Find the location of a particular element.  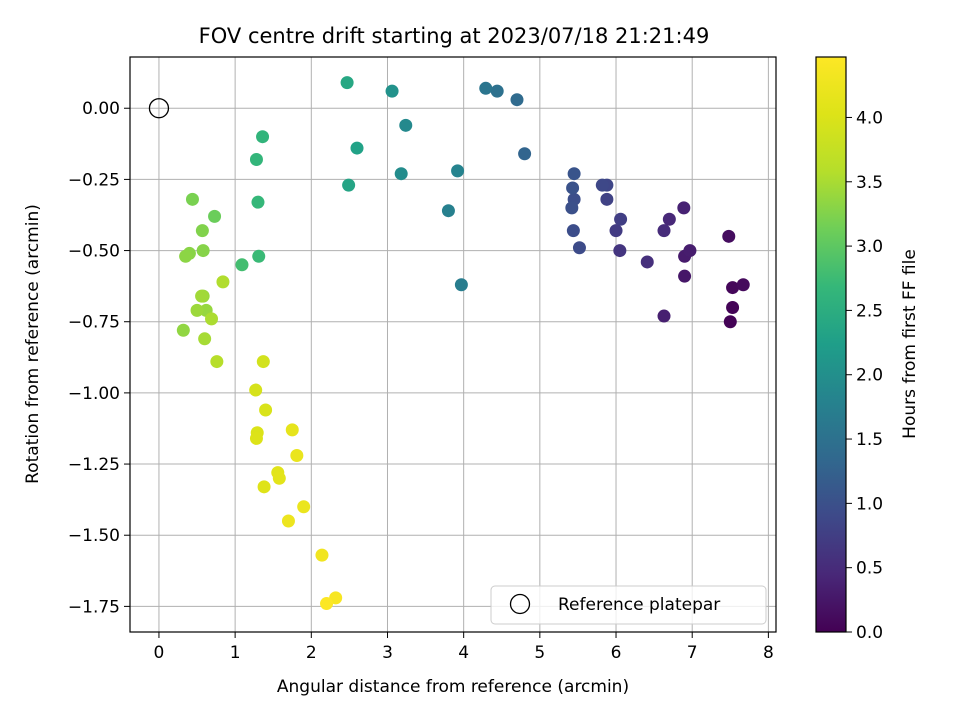

colorbar-label: Hours from first FF file is located at coordinates (910, 344).